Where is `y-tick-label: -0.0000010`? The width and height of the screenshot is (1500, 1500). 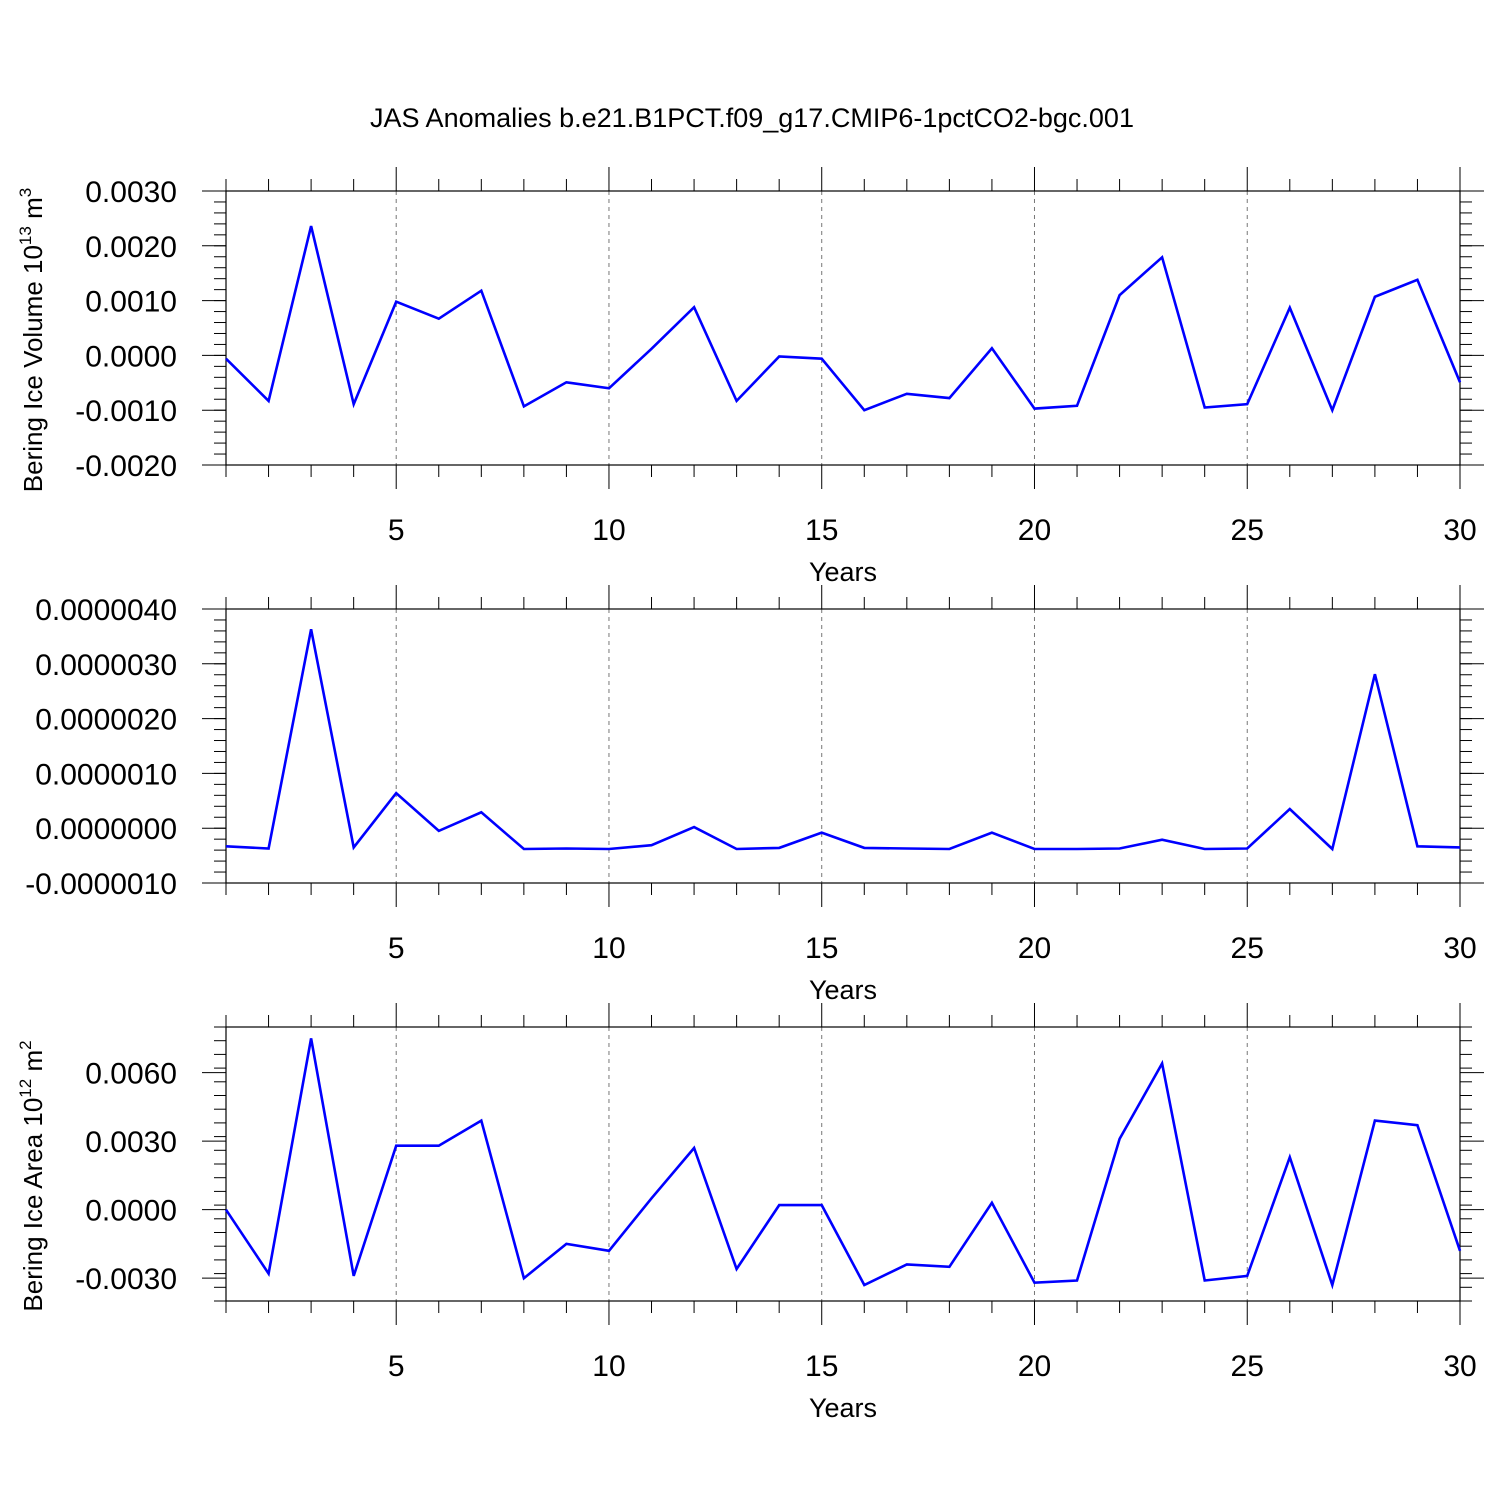
y-tick-label: -0.0000010 is located at coordinates (101, 884).